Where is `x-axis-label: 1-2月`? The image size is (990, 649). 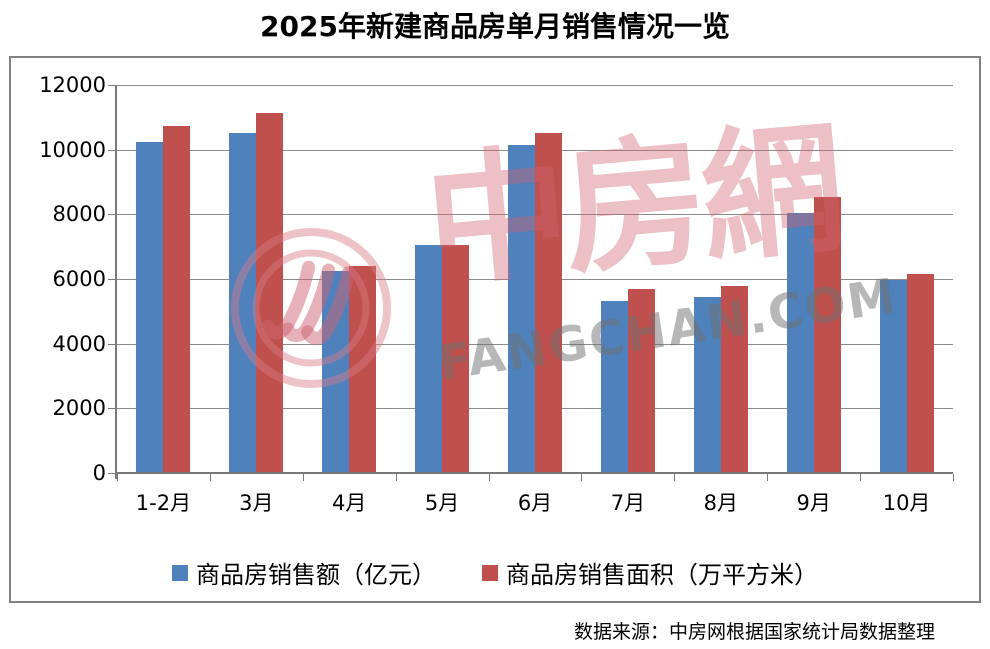
x-axis-label: 1-2月 is located at coordinates (163, 503).